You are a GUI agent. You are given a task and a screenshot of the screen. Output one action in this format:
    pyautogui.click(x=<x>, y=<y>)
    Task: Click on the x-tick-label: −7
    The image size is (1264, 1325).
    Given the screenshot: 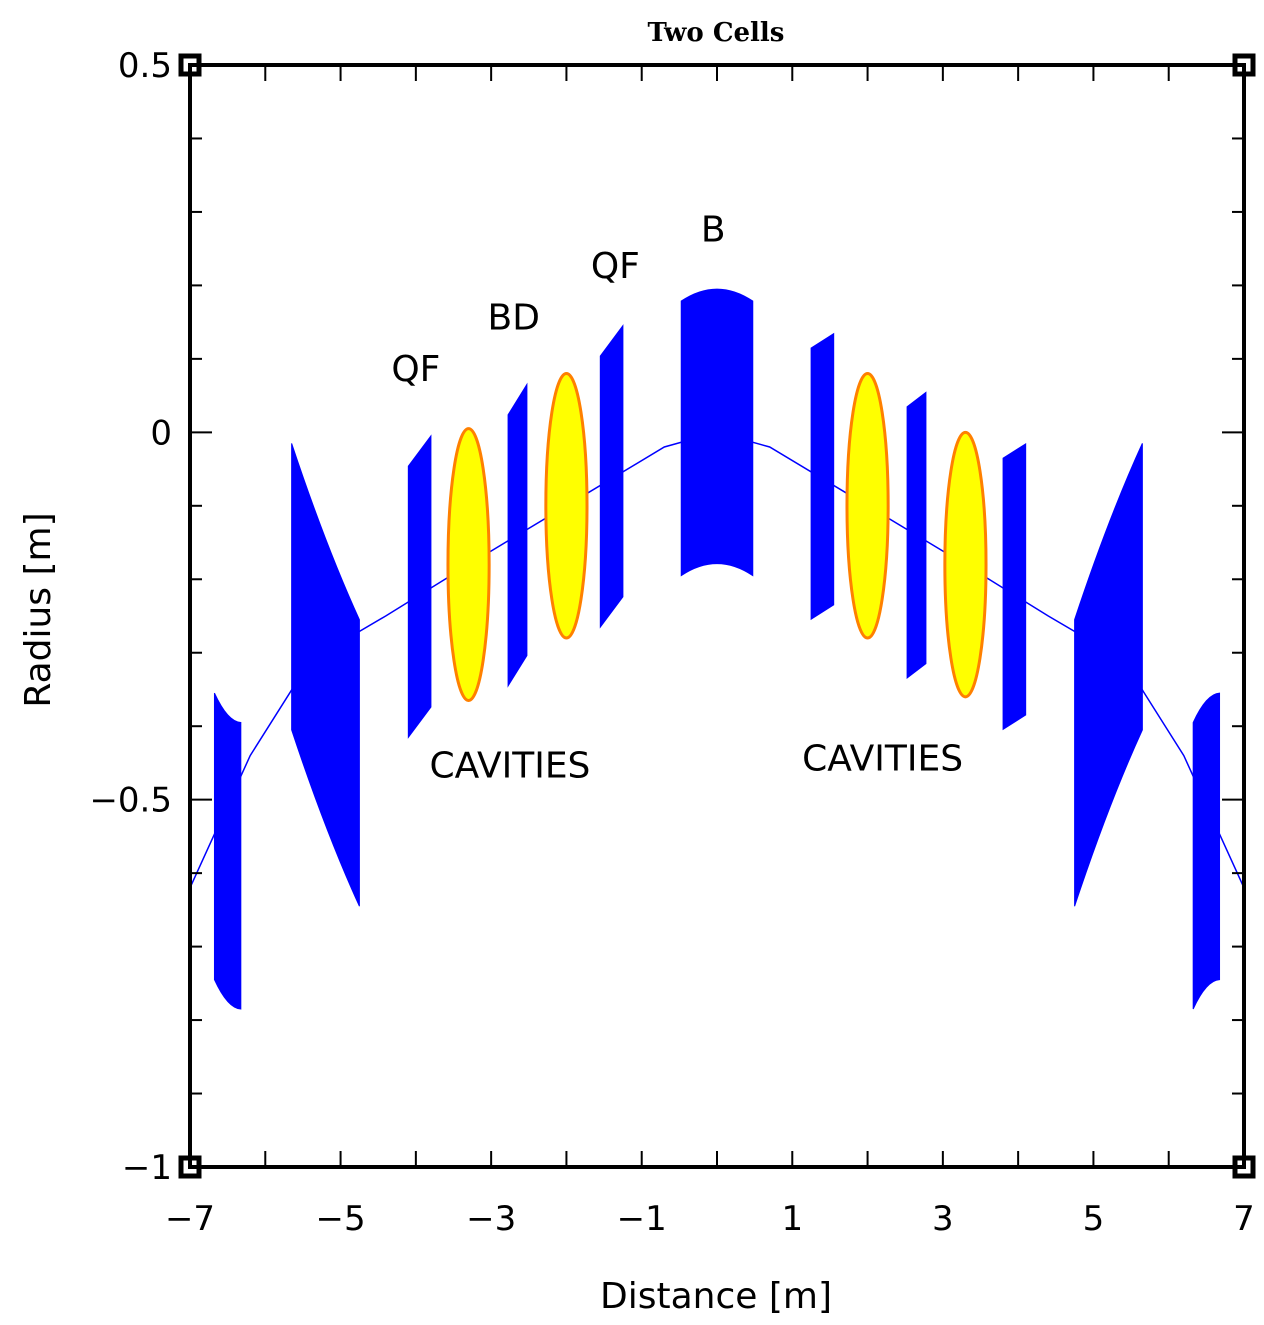 What is the action you would take?
    pyautogui.click(x=190, y=1219)
    